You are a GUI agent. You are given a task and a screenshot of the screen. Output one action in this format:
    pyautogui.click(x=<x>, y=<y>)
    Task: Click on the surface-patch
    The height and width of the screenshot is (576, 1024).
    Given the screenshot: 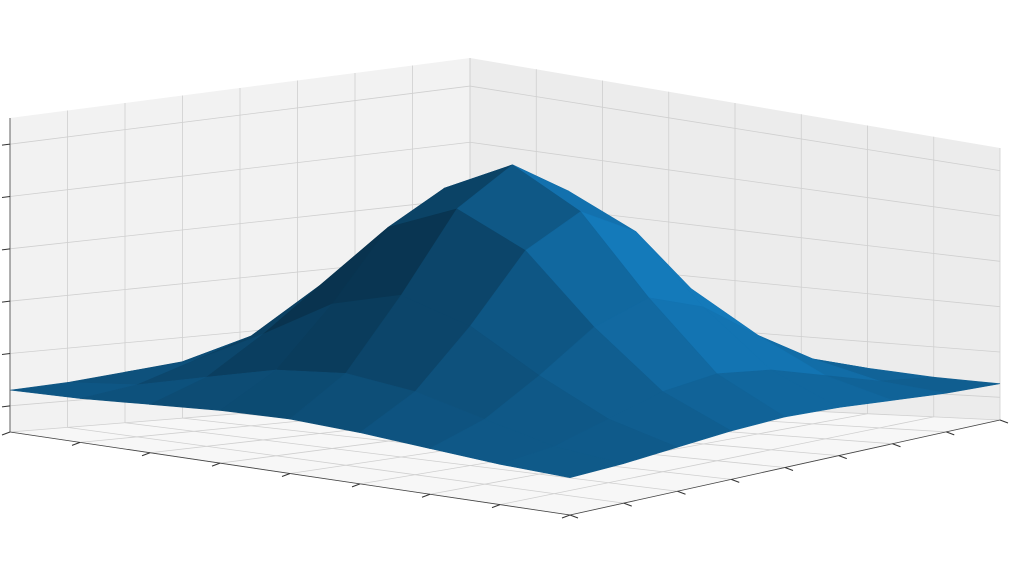 What is the action you would take?
    pyautogui.click(x=561, y=462)
    